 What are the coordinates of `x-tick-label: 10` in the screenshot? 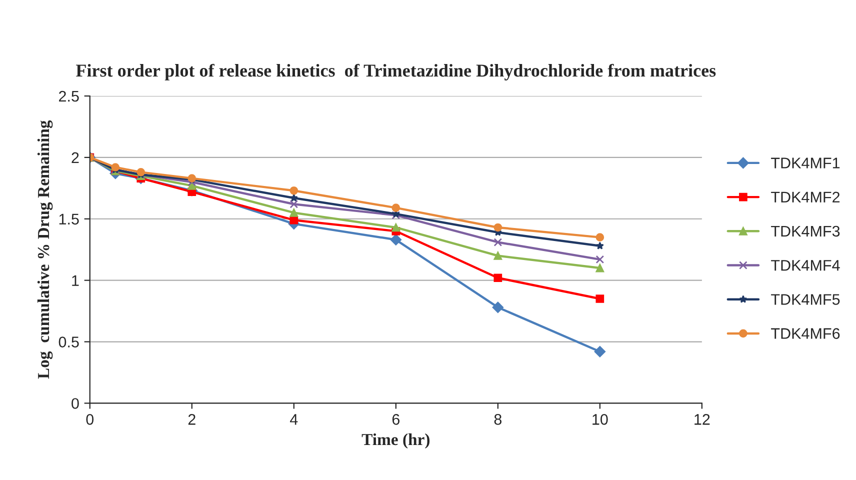 It's located at (600, 419).